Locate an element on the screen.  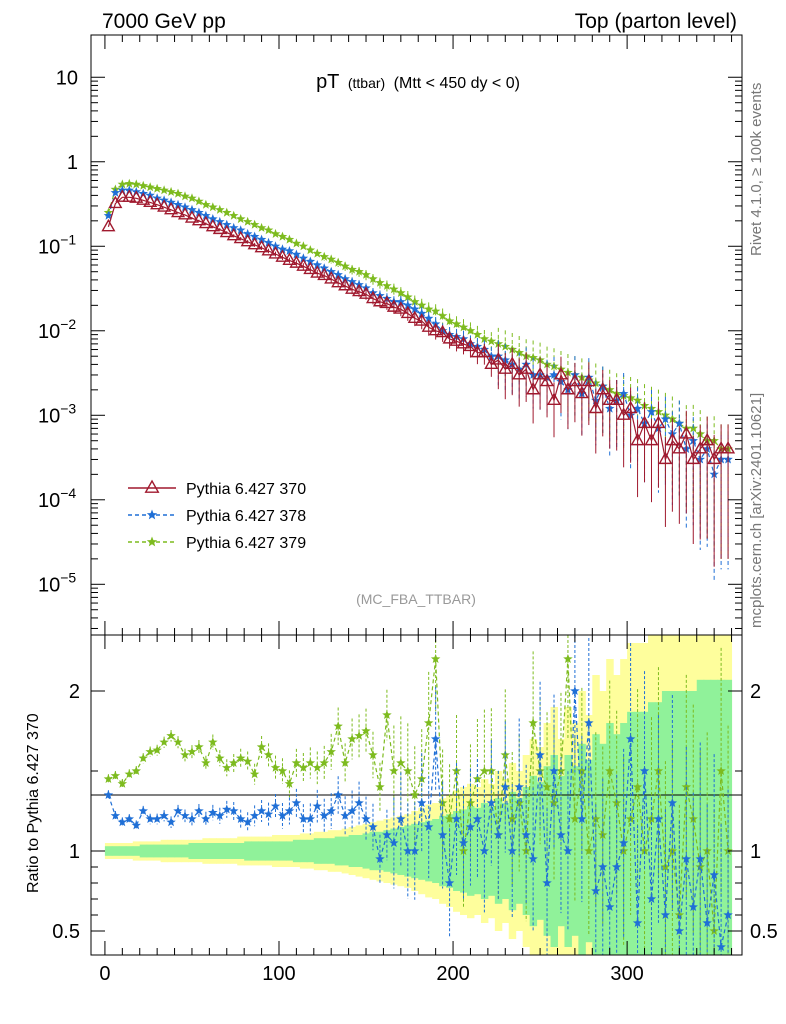
ratio-y-tick-label-right: 1 is located at coordinates (755, 852).